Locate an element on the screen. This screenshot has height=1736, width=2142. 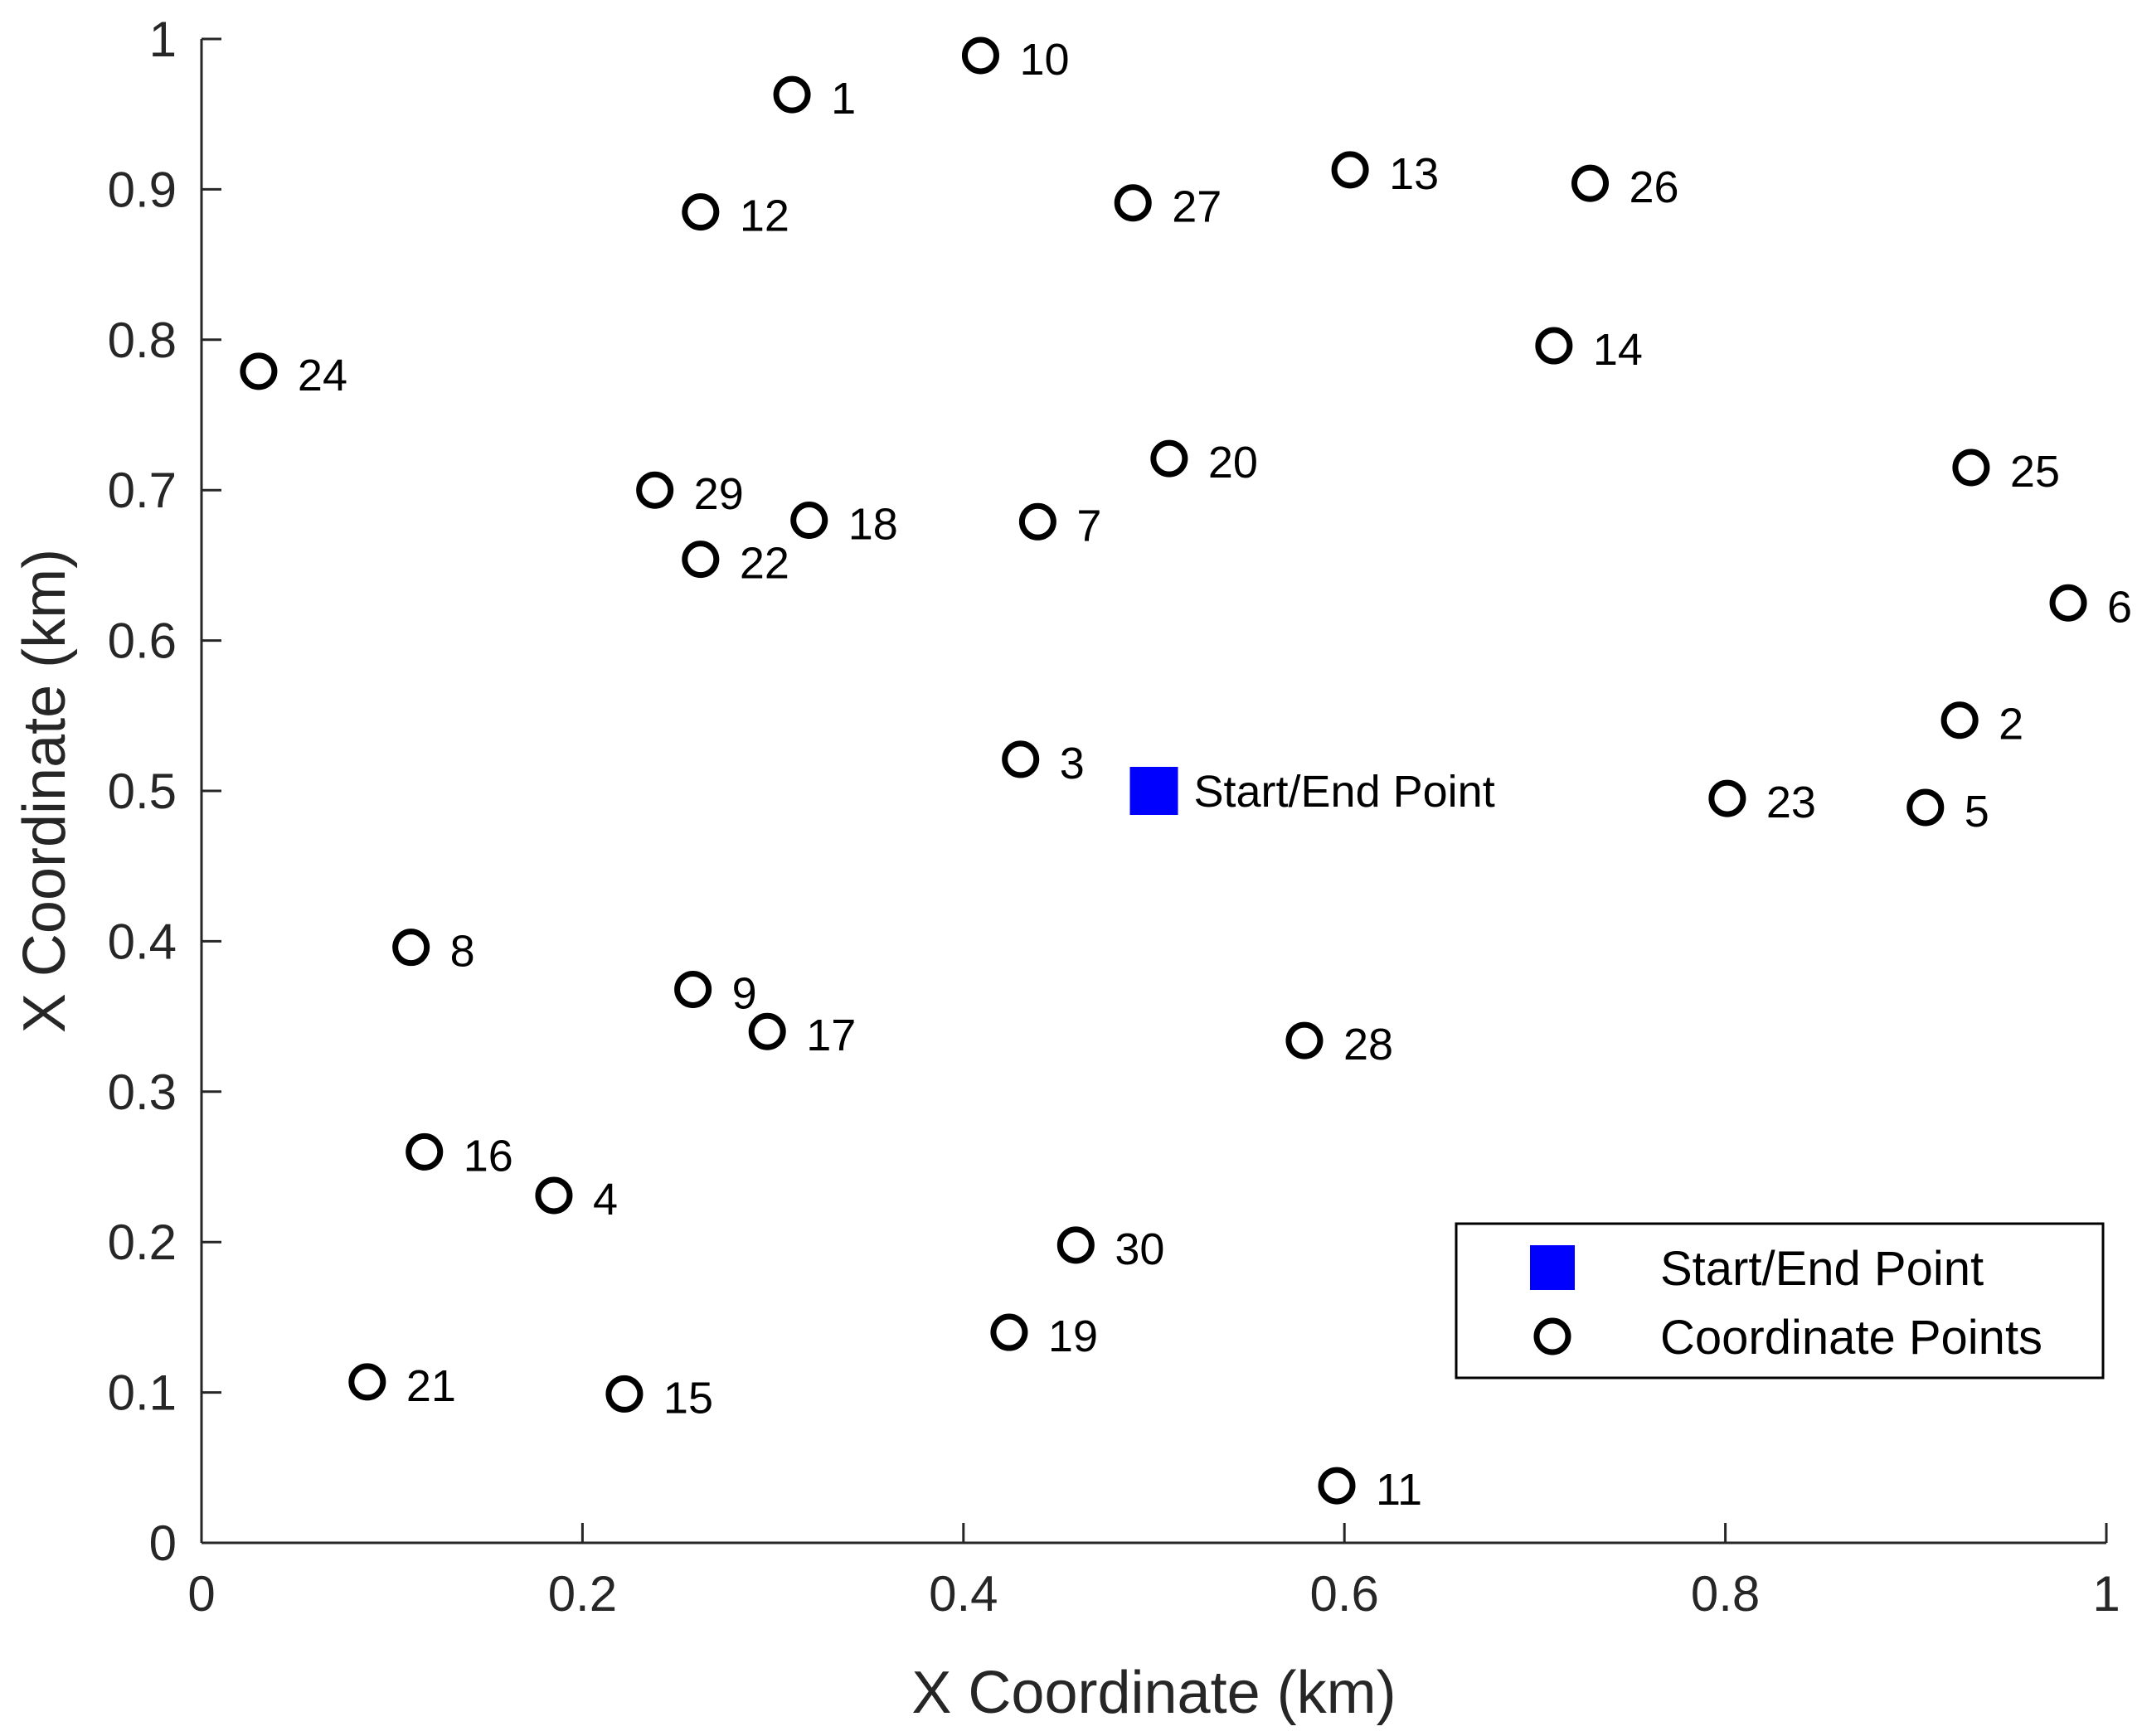
coordinate-point-label: 17 is located at coordinates (831, 1035).